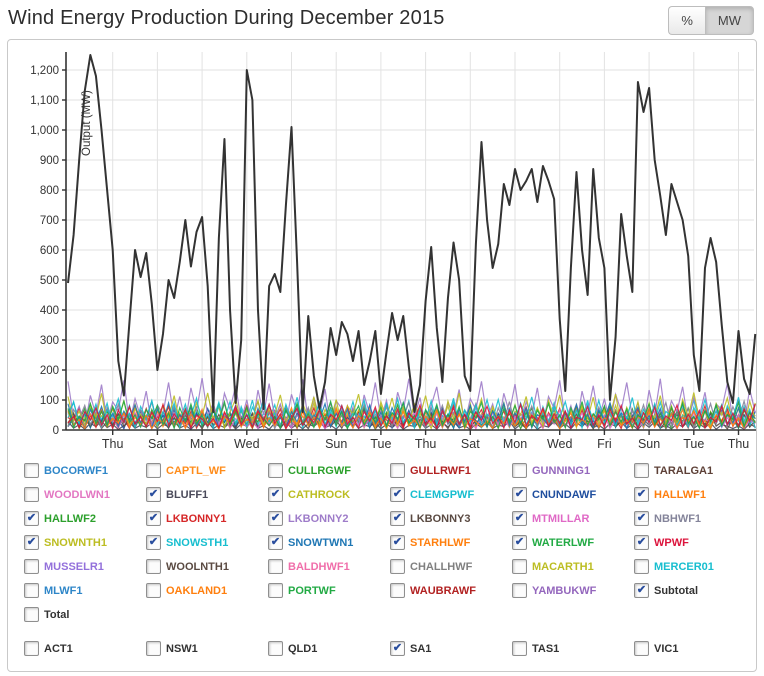 The width and height of the screenshot is (764, 676). What do you see at coordinates (449, 518) in the screenshot?
I see `farm-legend-item-LKBONNY3: ✔ LKBONNY3` at bounding box center [449, 518].